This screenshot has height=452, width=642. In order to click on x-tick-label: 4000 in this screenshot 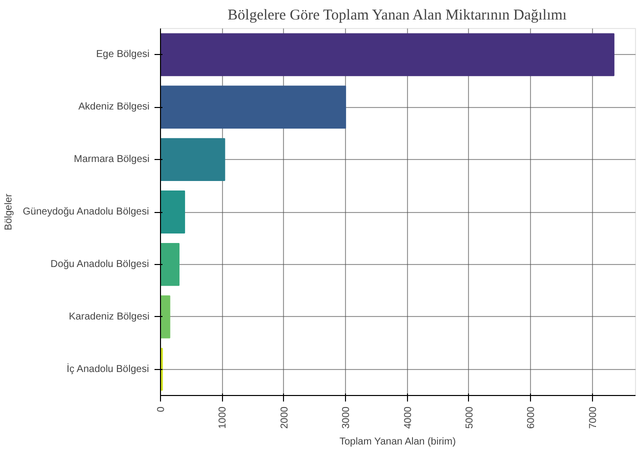, I will do `click(408, 417)`.